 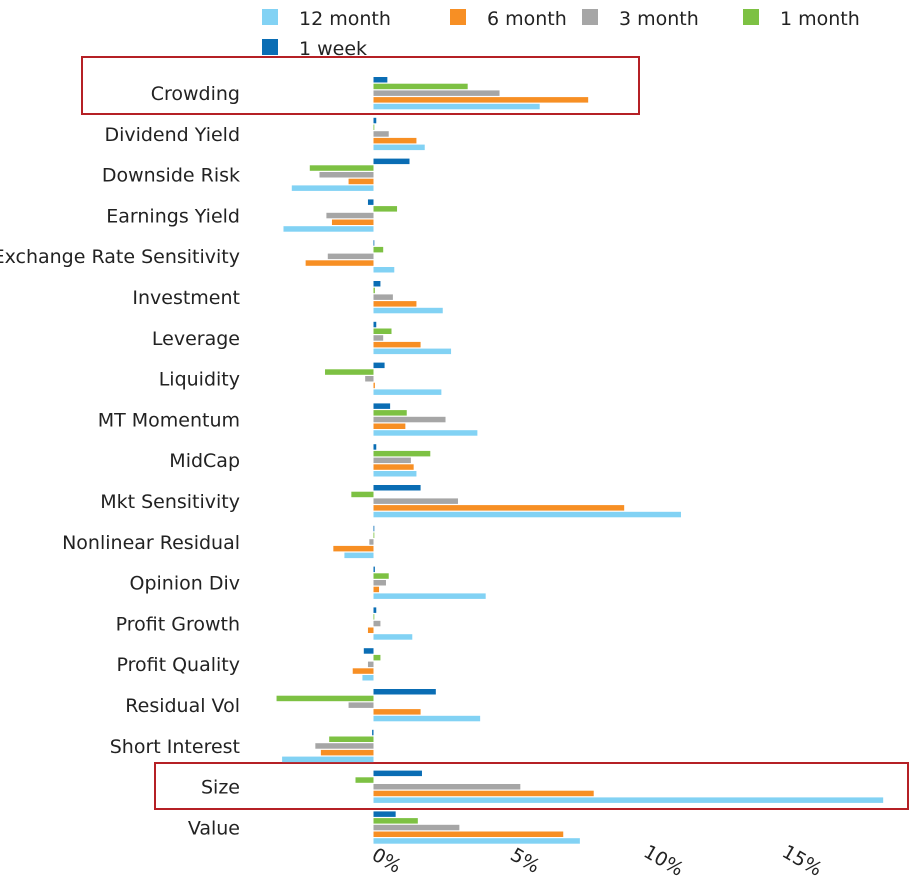 I want to click on bar-profit-quality-3-month, so click(x=370, y=664).